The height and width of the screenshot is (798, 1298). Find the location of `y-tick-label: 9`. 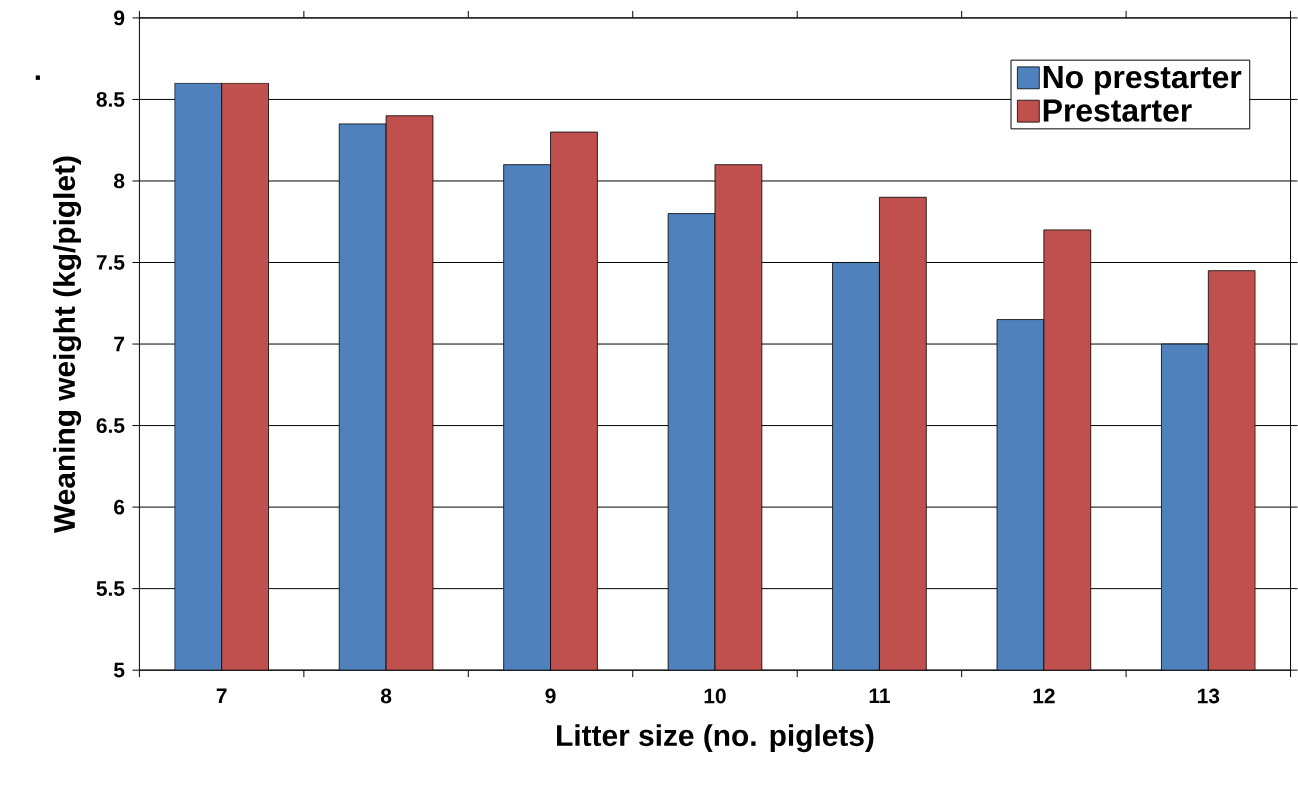

y-tick-label: 9 is located at coordinates (119, 18).